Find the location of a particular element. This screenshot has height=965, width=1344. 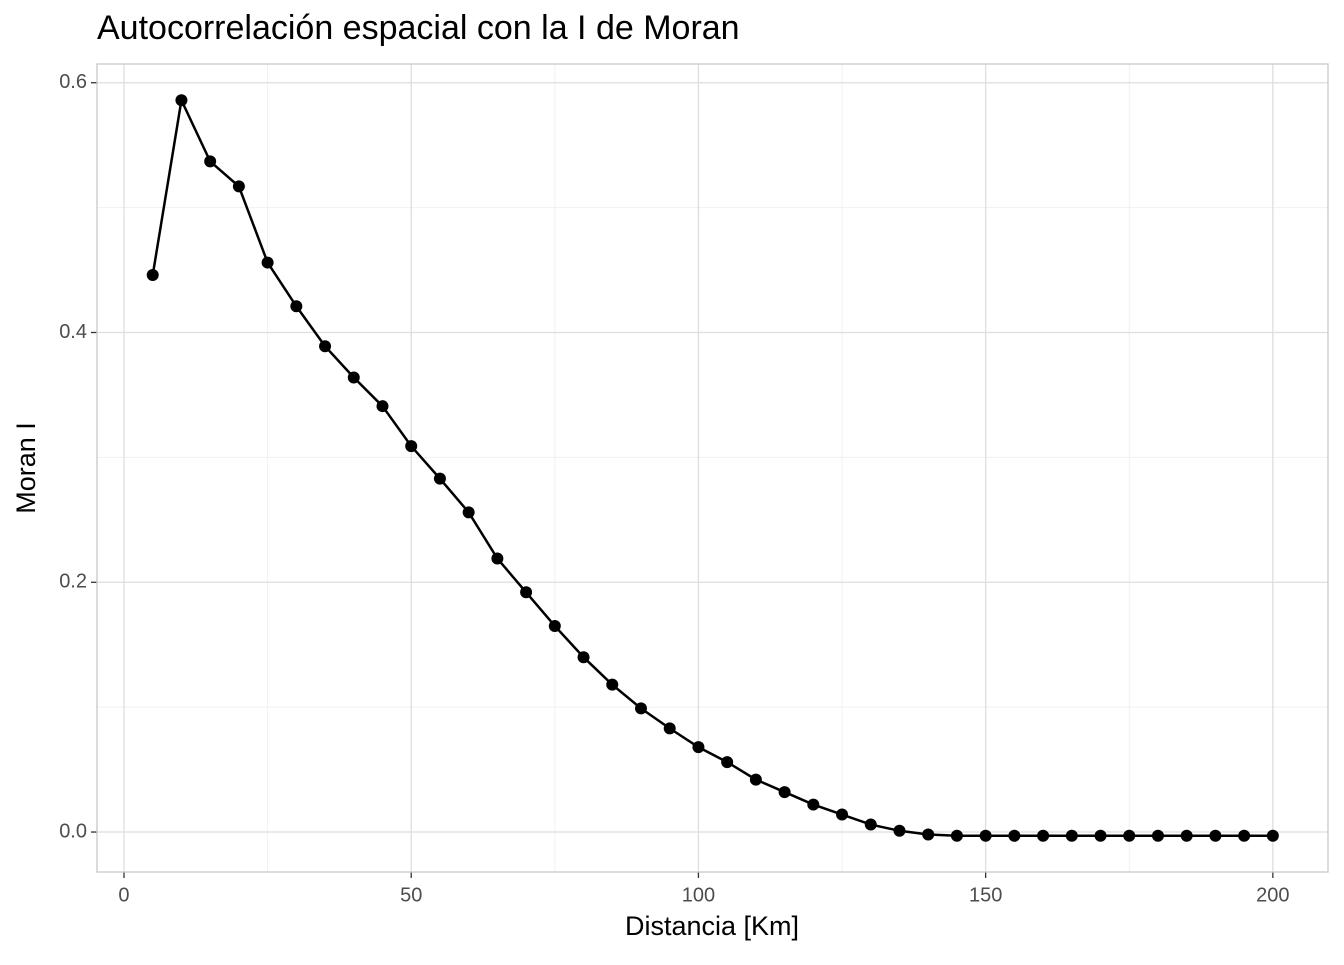

x-tick-label: 200 is located at coordinates (1272, 895).